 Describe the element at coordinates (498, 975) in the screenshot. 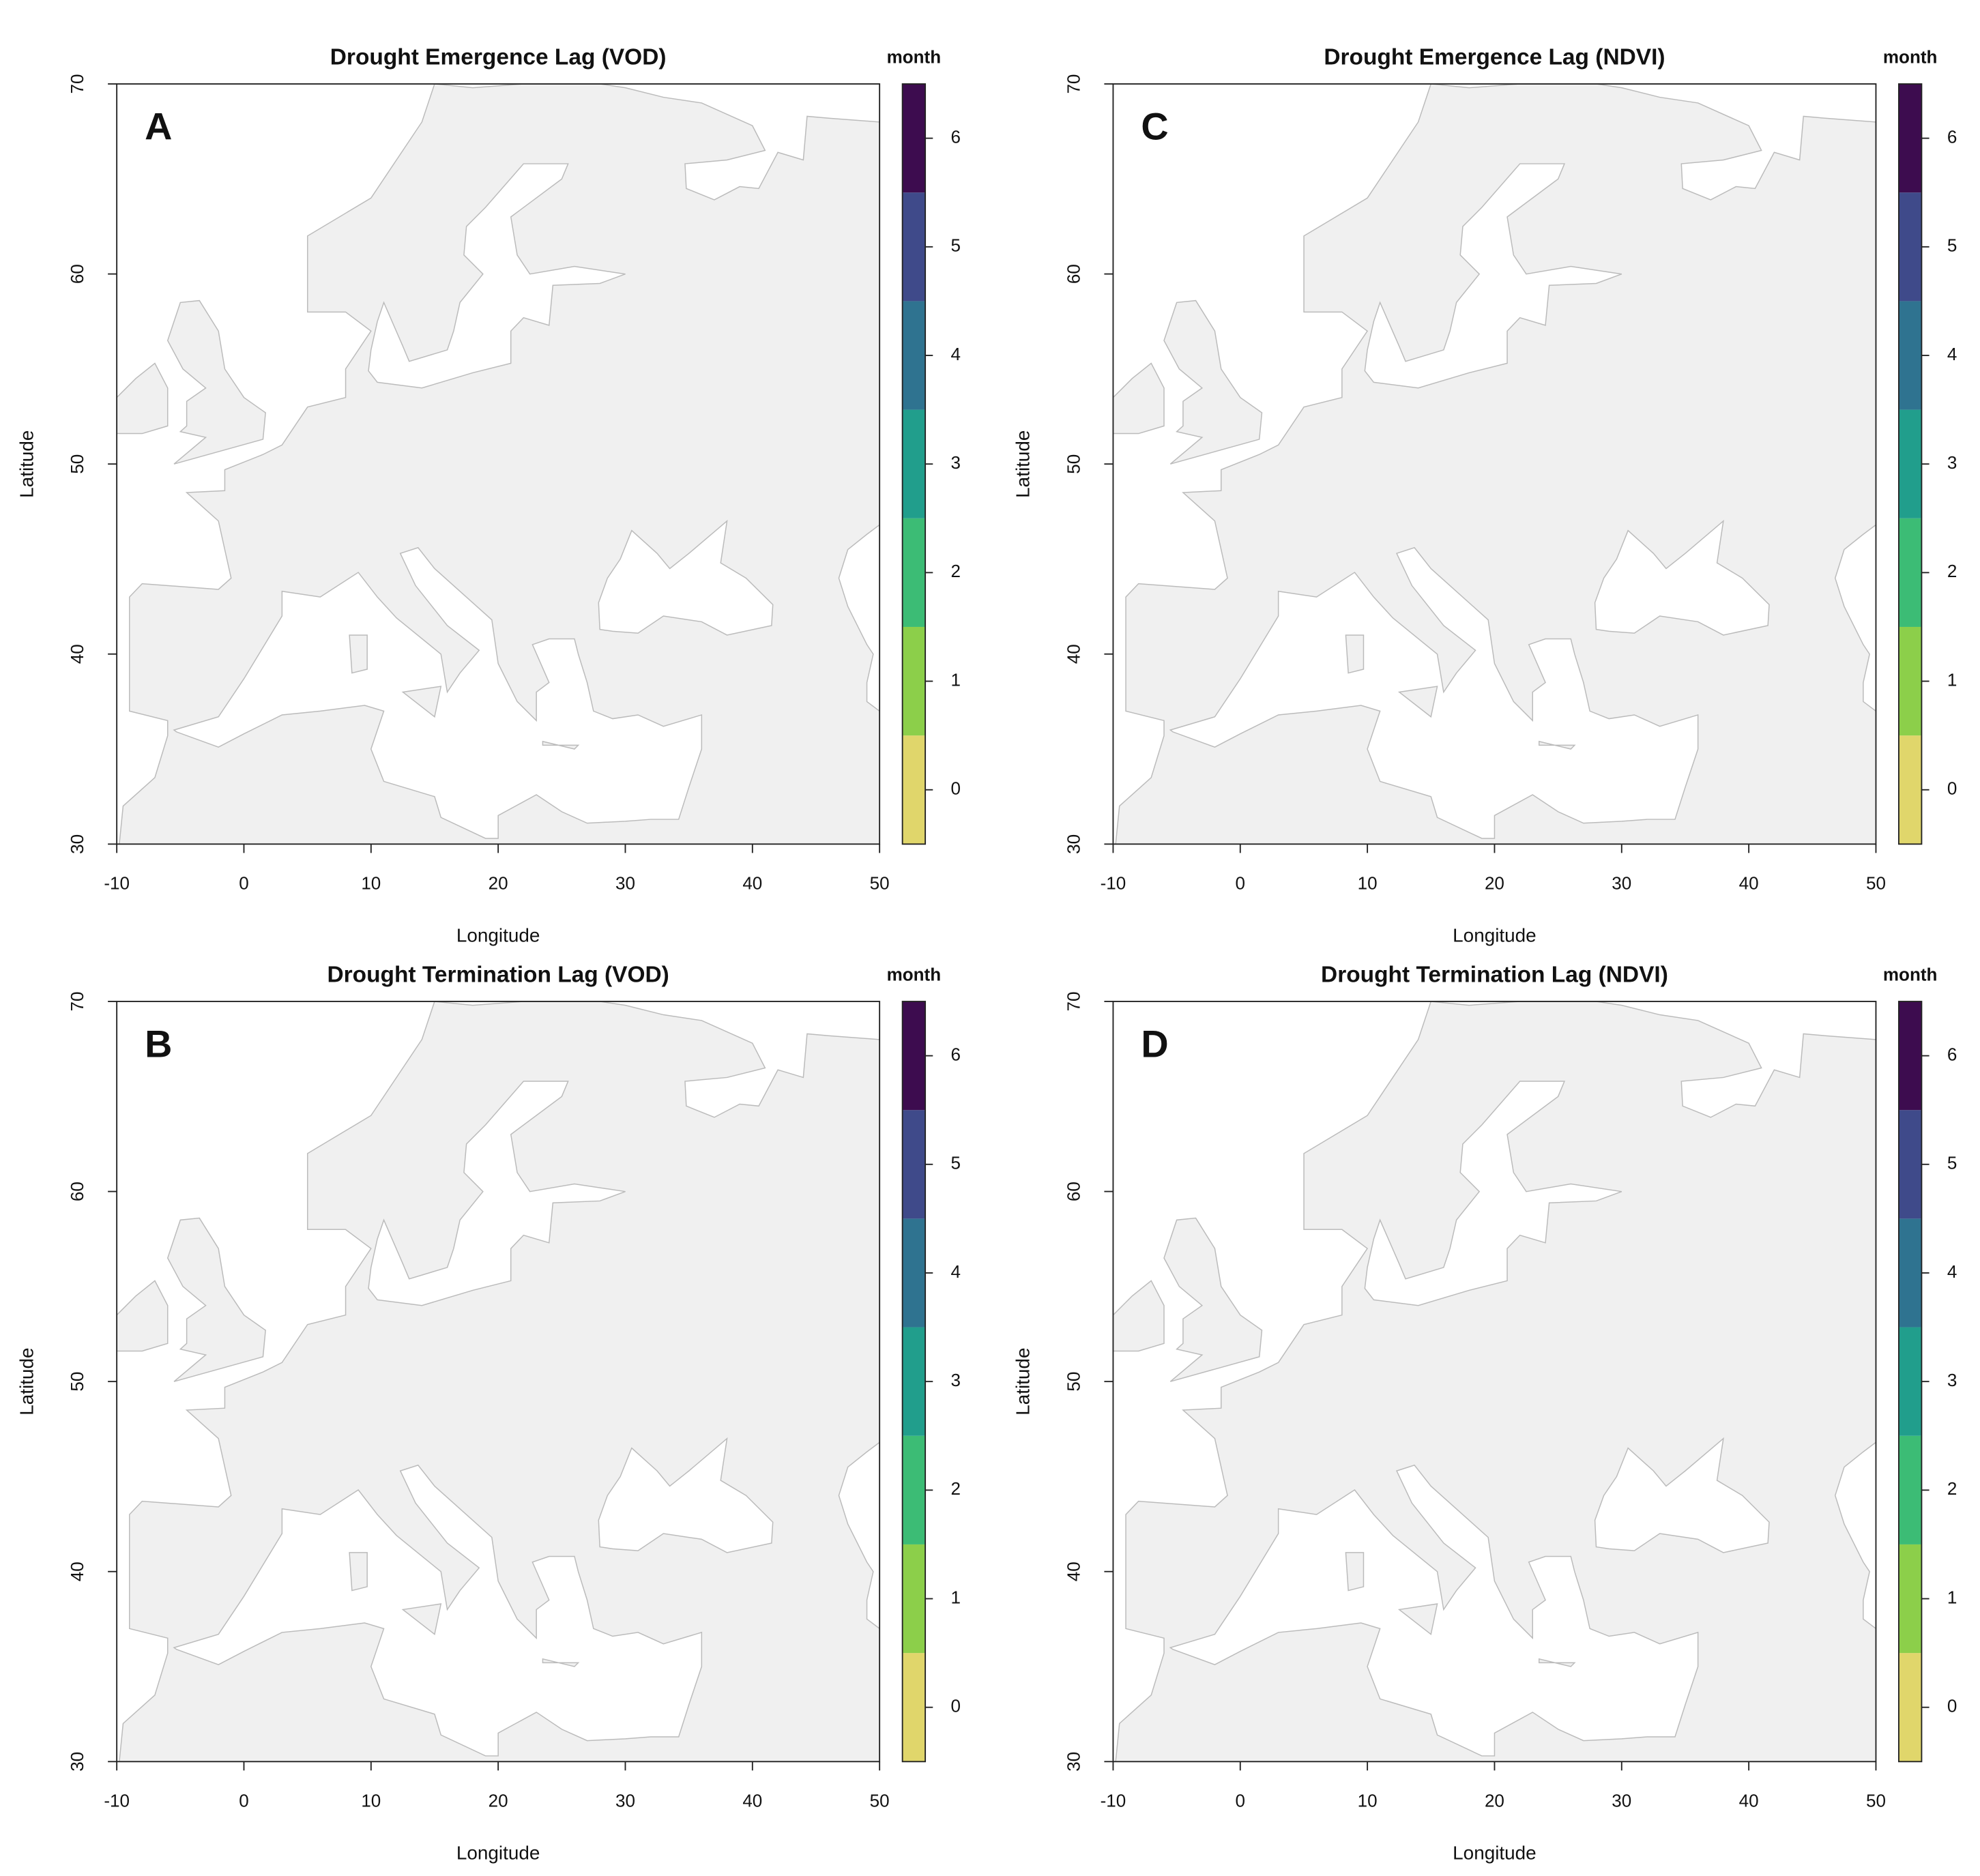

I see `panel-title: Drought Termination Lag (VOD)` at that location.